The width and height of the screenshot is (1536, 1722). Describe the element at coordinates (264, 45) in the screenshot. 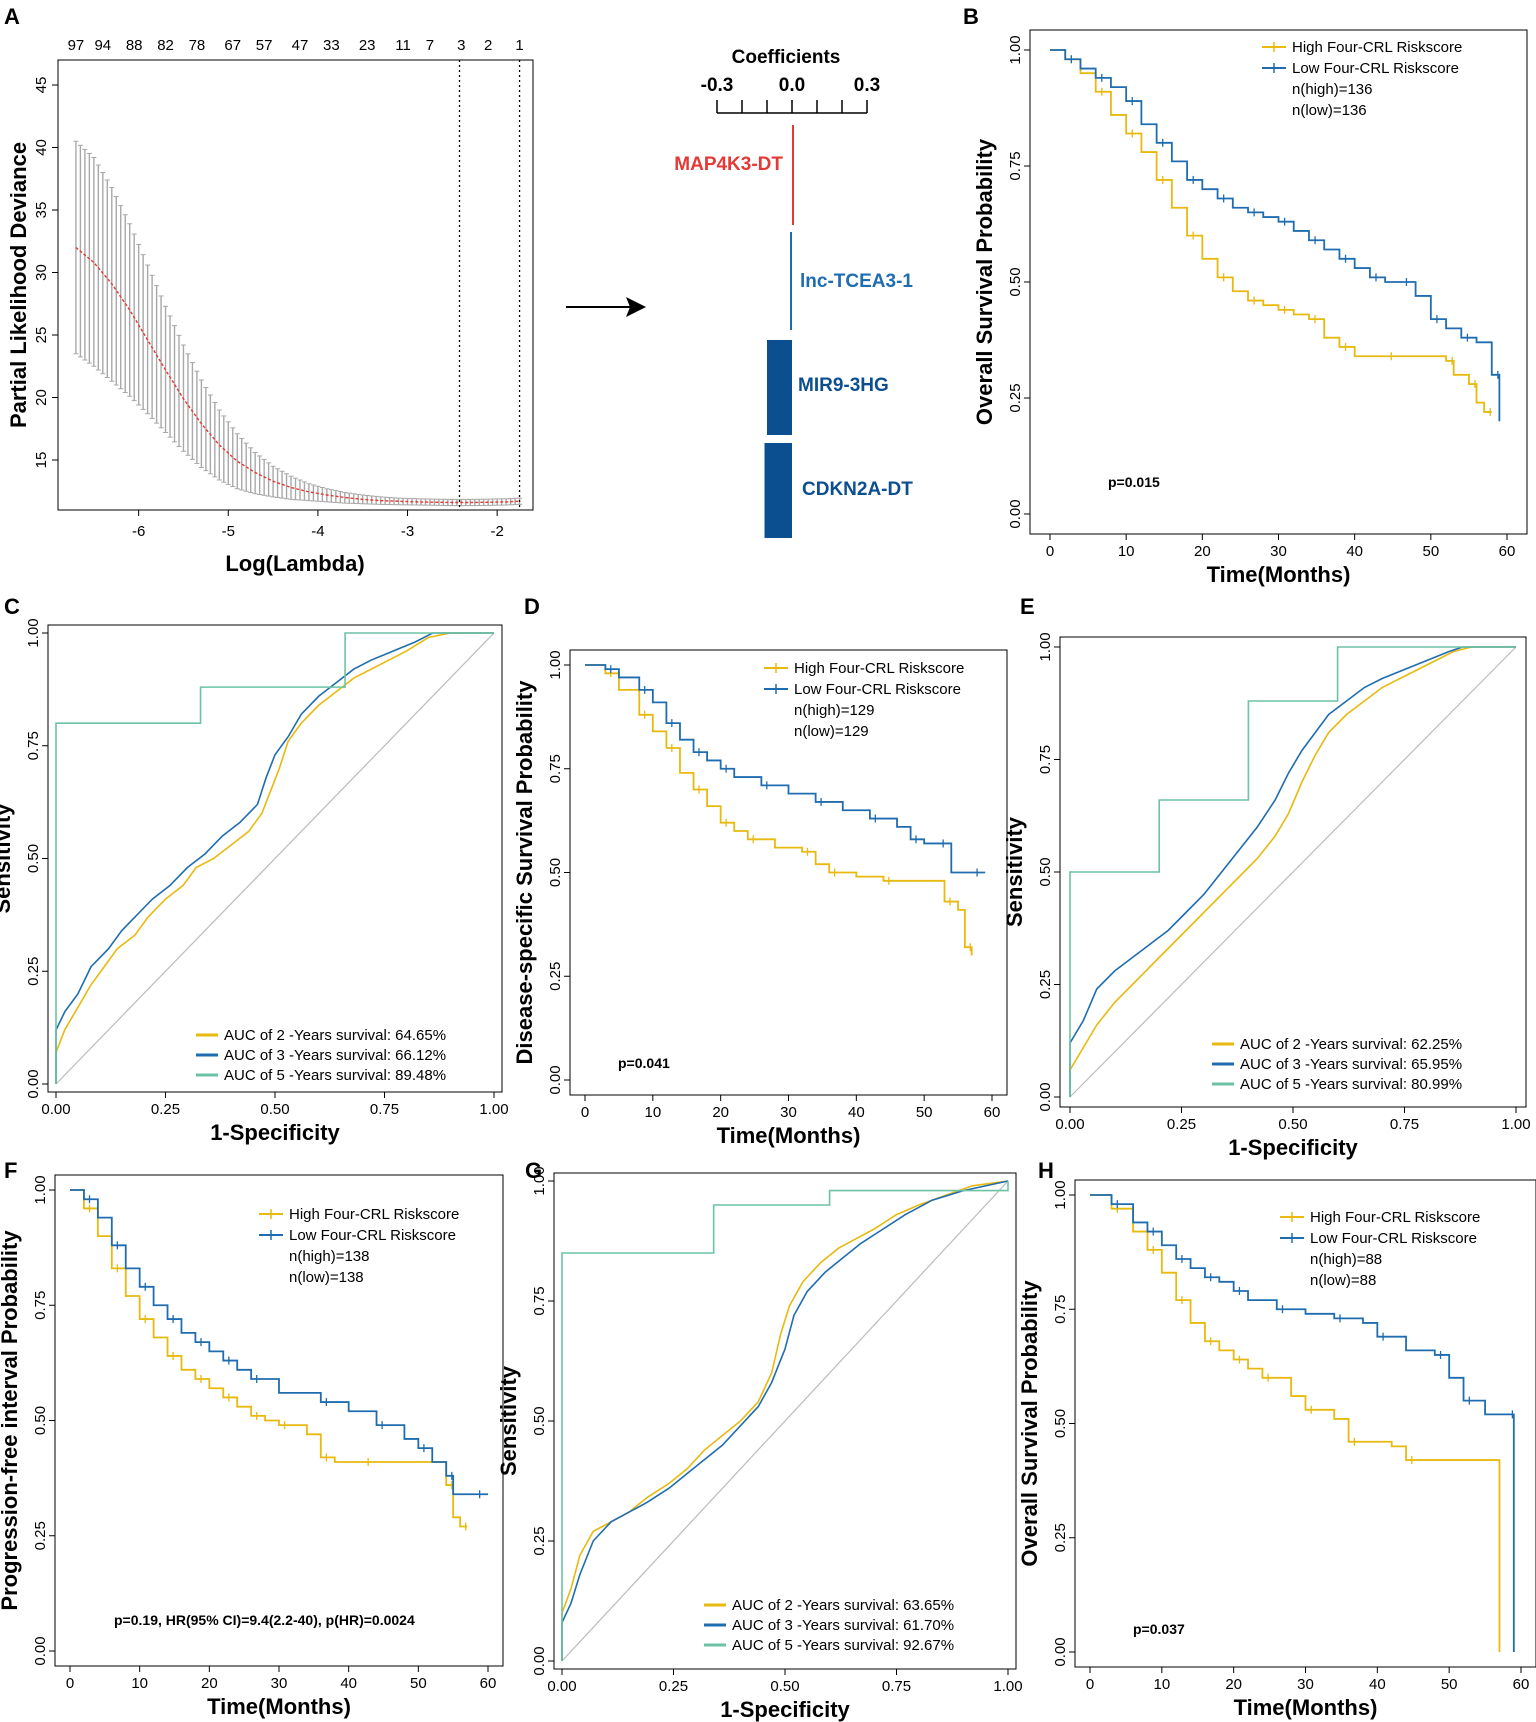

I see `top-count-label: 57` at that location.